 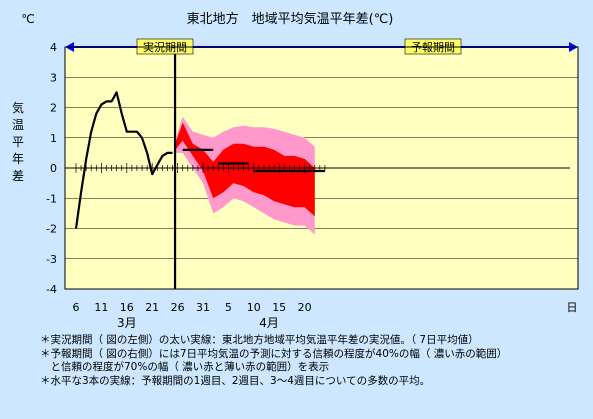 What do you see at coordinates (279, 307) in the screenshot?
I see `x-tick-label: 15` at bounding box center [279, 307].